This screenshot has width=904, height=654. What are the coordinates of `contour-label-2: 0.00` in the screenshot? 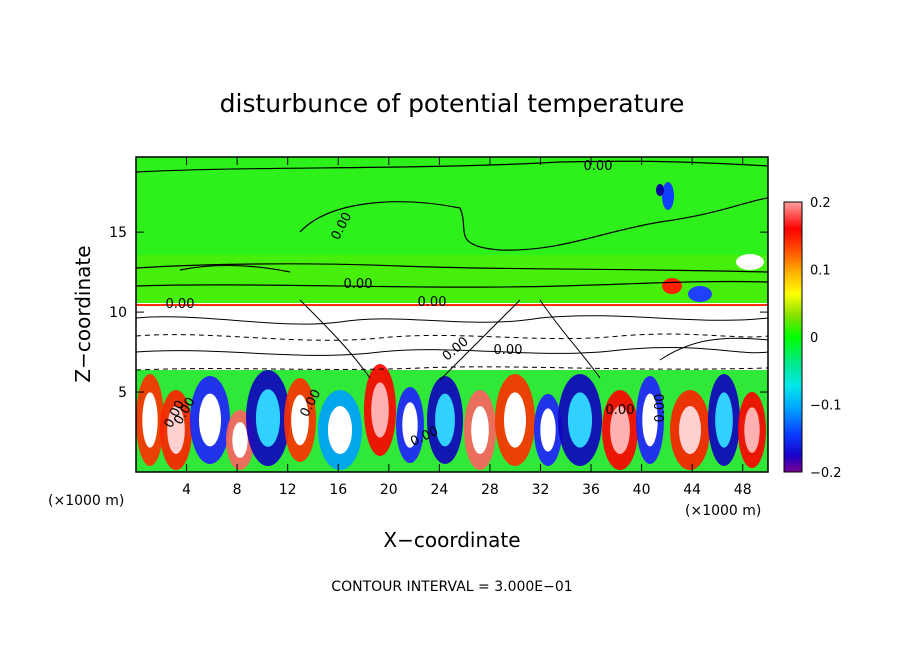 It's located at (358, 284).